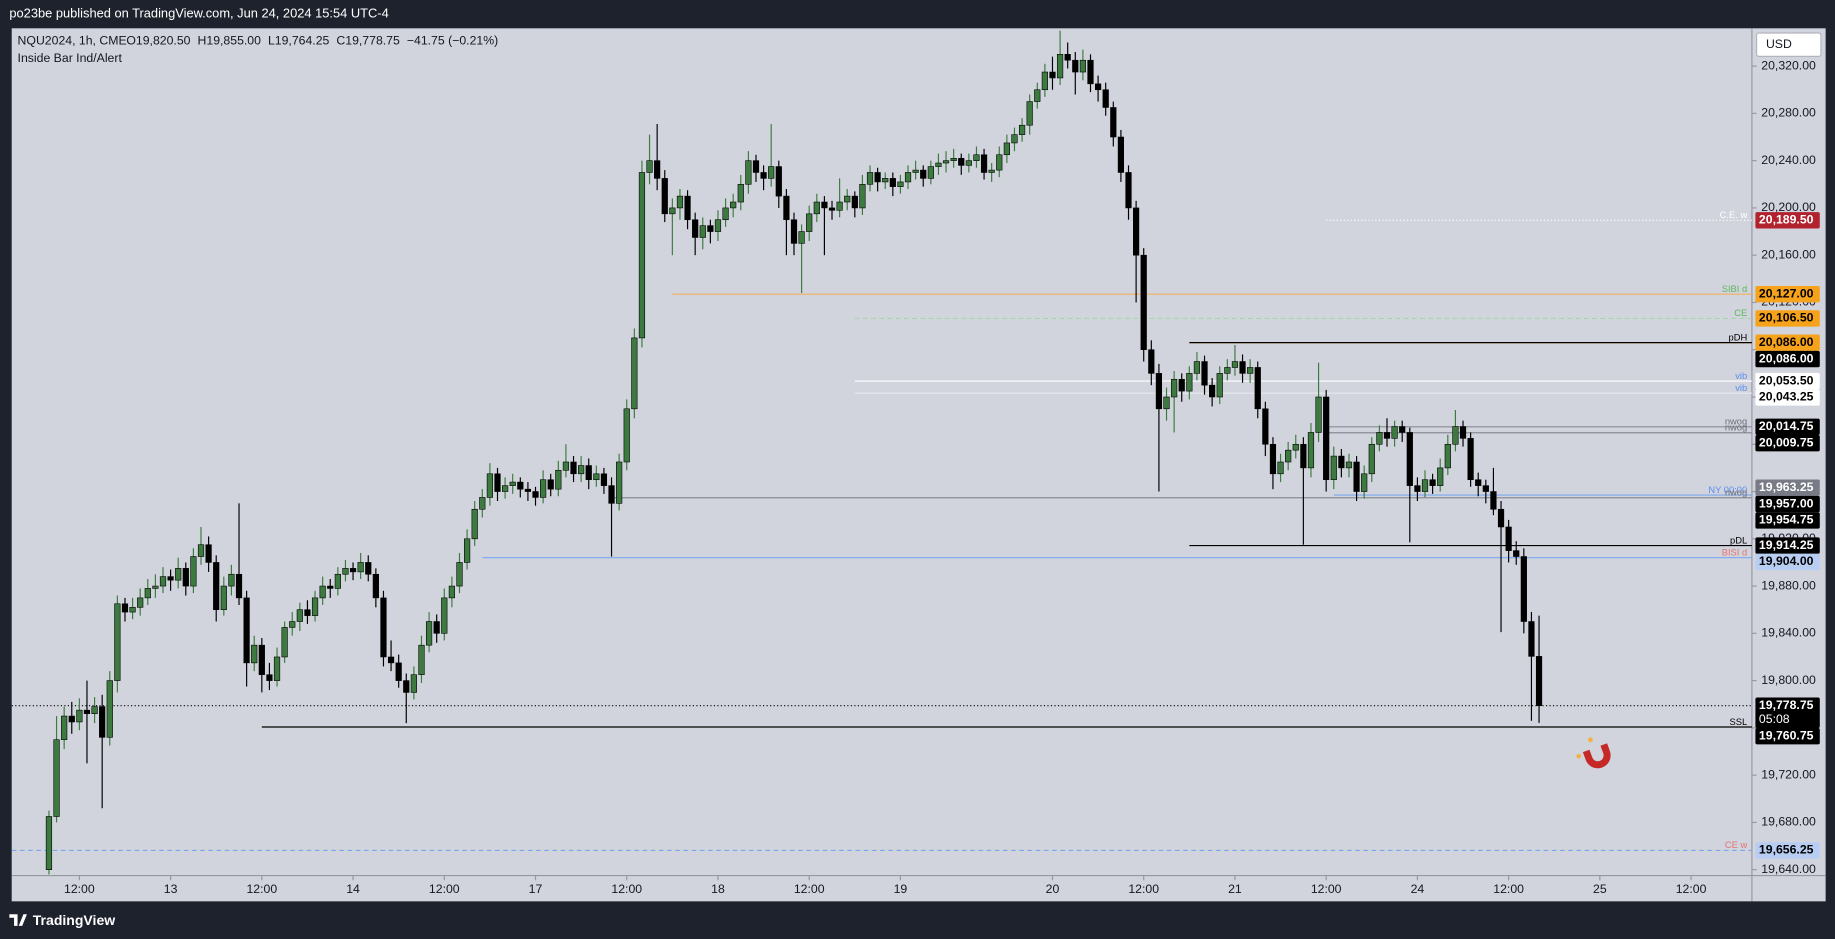 This screenshot has width=1835, height=939. What do you see at coordinates (1786, 561) in the screenshot?
I see `price-label: 19,904.00` at bounding box center [1786, 561].